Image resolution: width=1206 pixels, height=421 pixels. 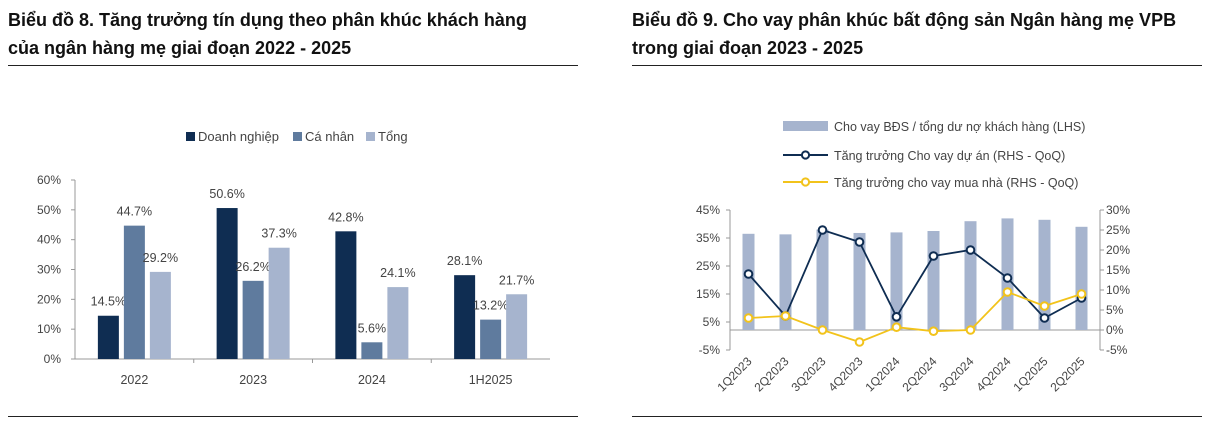 I want to click on y-right-tick-label: 10%, so click(x=1118, y=290).